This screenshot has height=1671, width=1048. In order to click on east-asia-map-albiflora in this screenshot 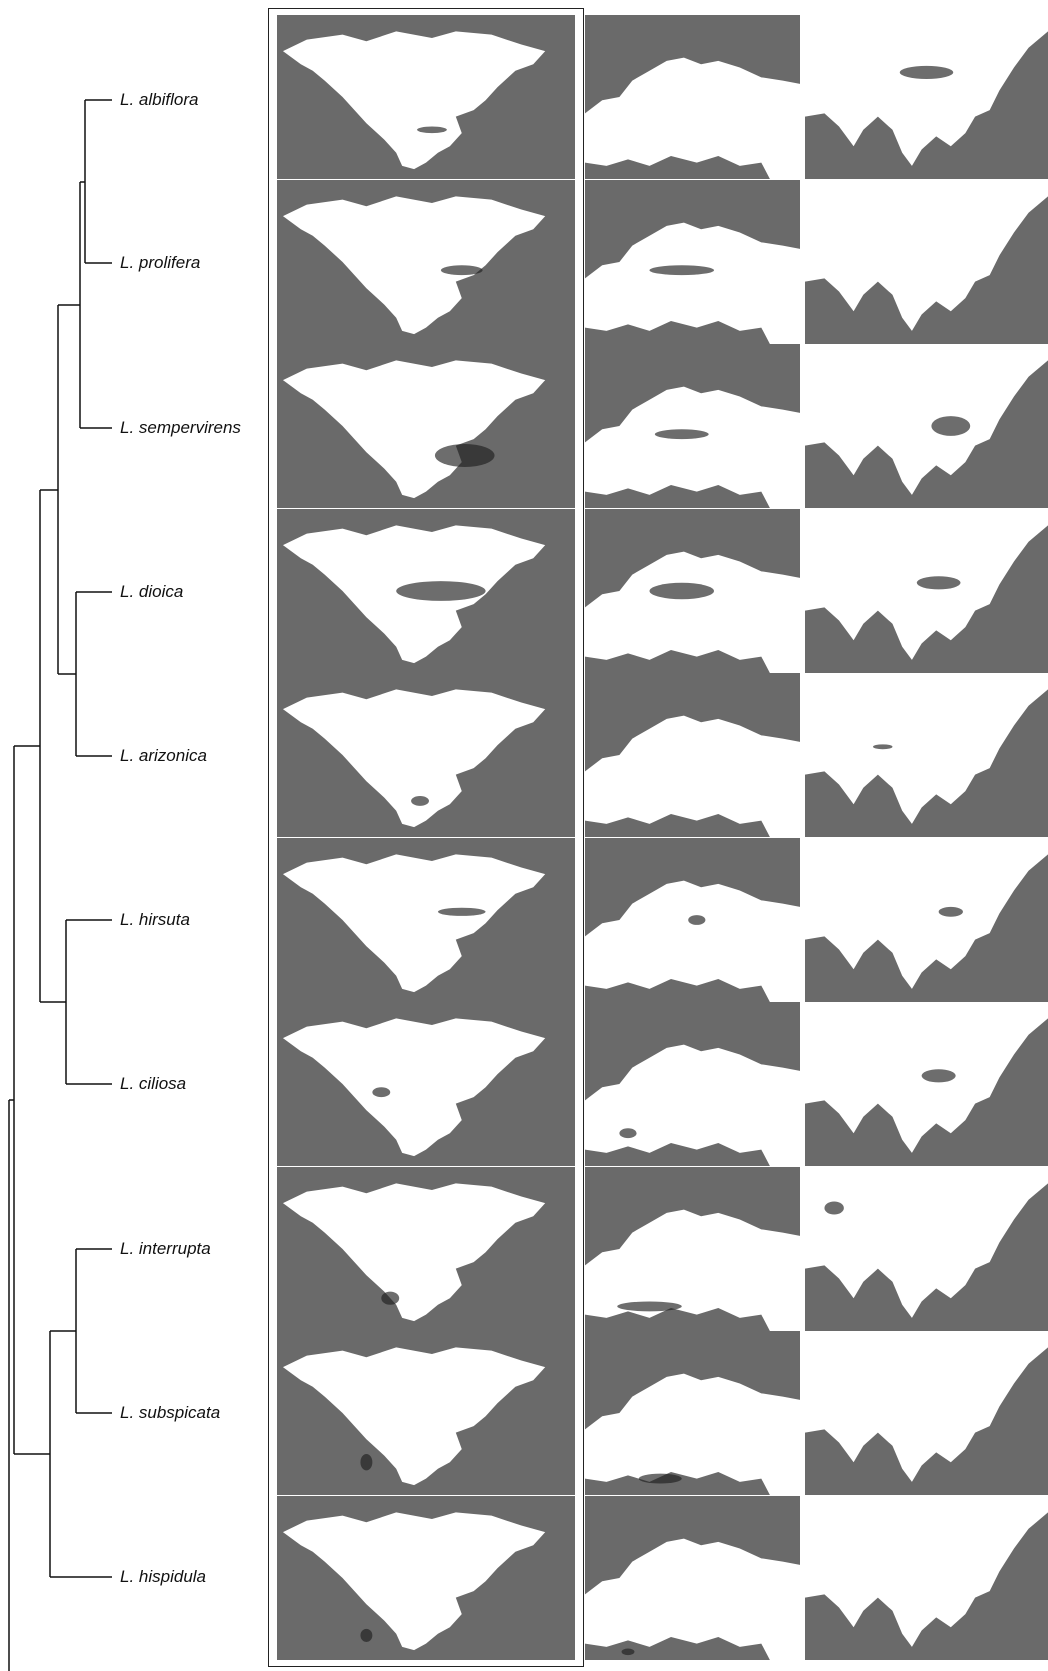, I will do `click(926, 97)`.